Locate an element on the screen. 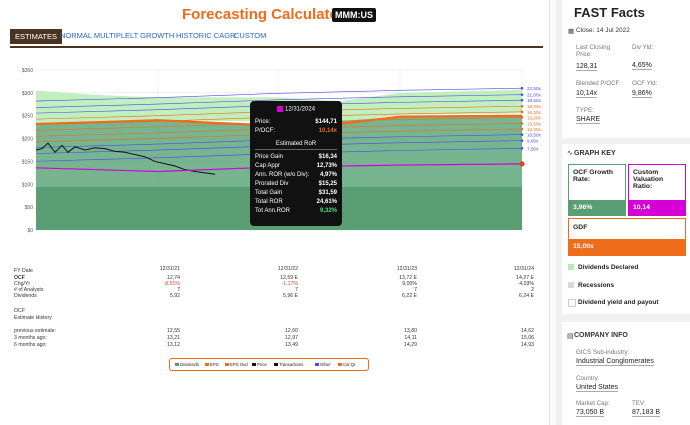 This screenshot has height=425, width=690. company-info-title: COMPANY INFO is located at coordinates (601, 335).